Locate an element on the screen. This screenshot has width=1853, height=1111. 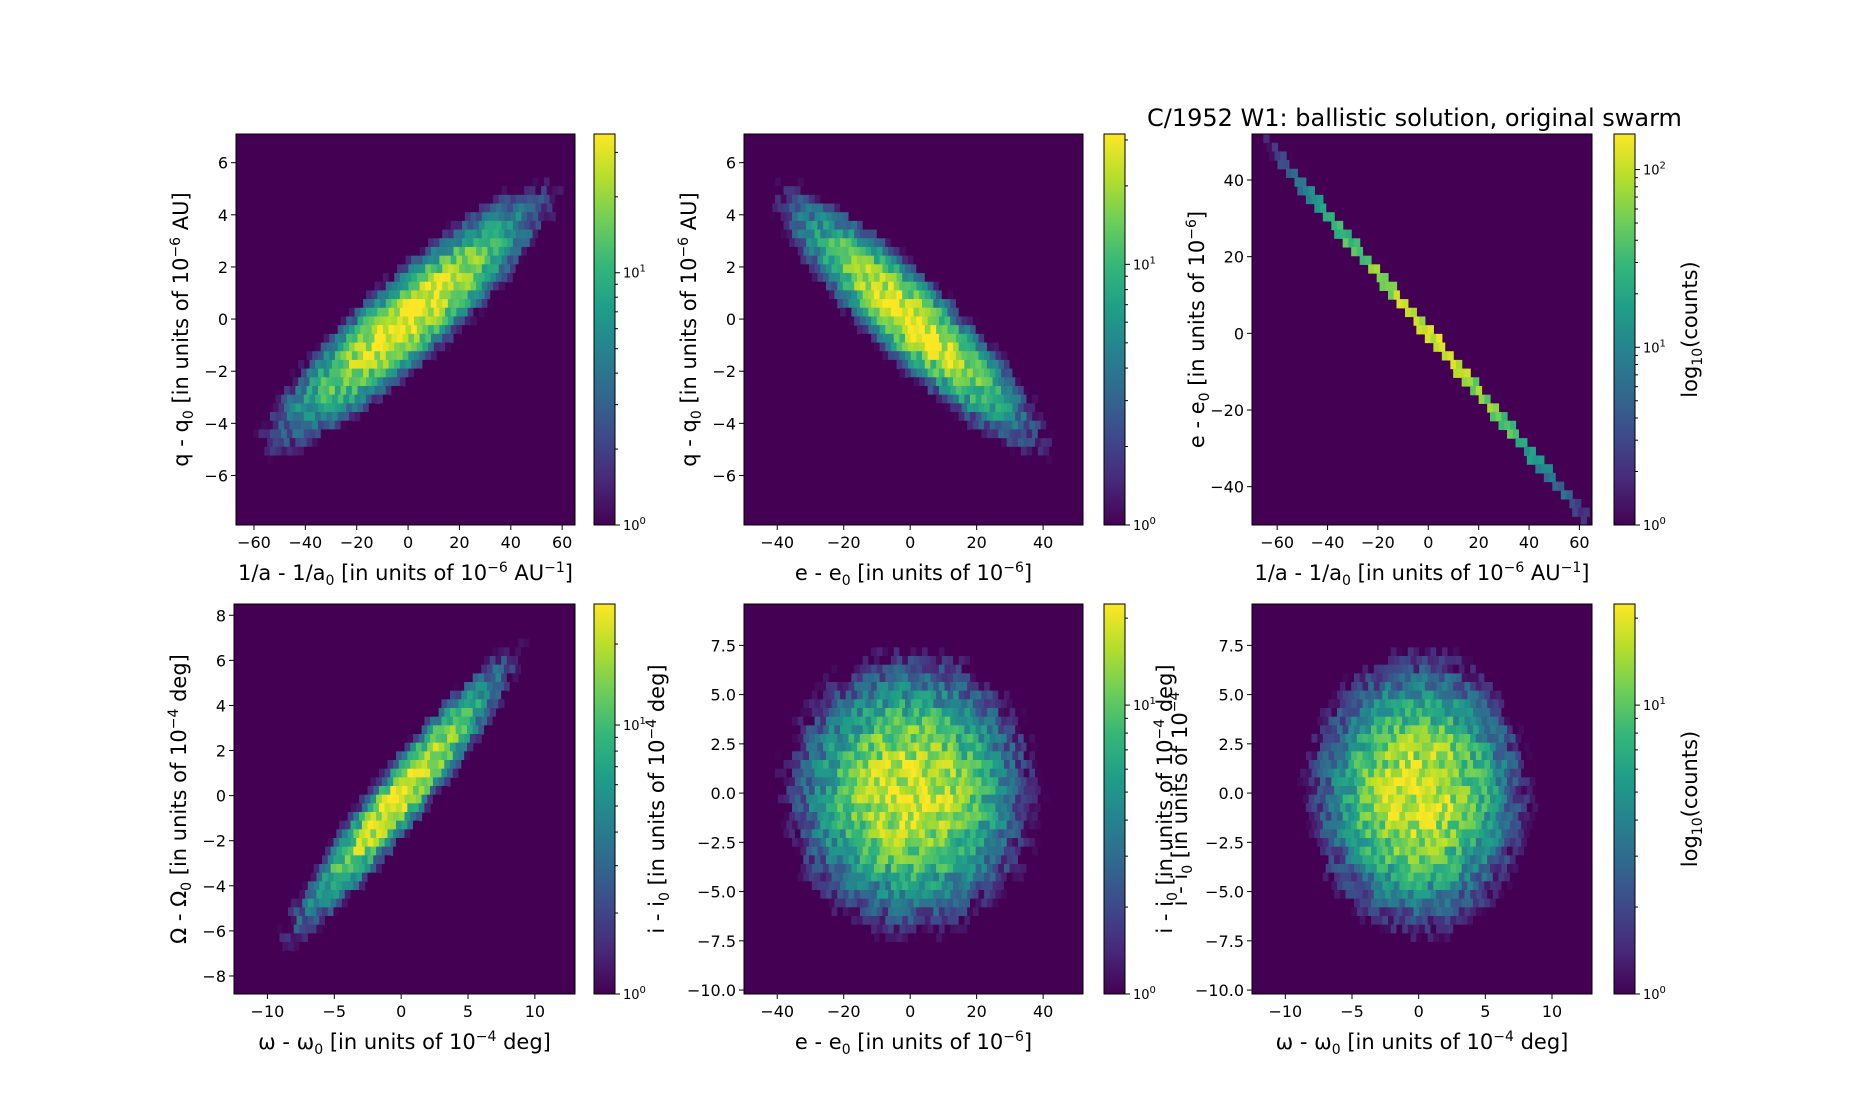
y-tick-label: −40 is located at coordinates (1227, 487).